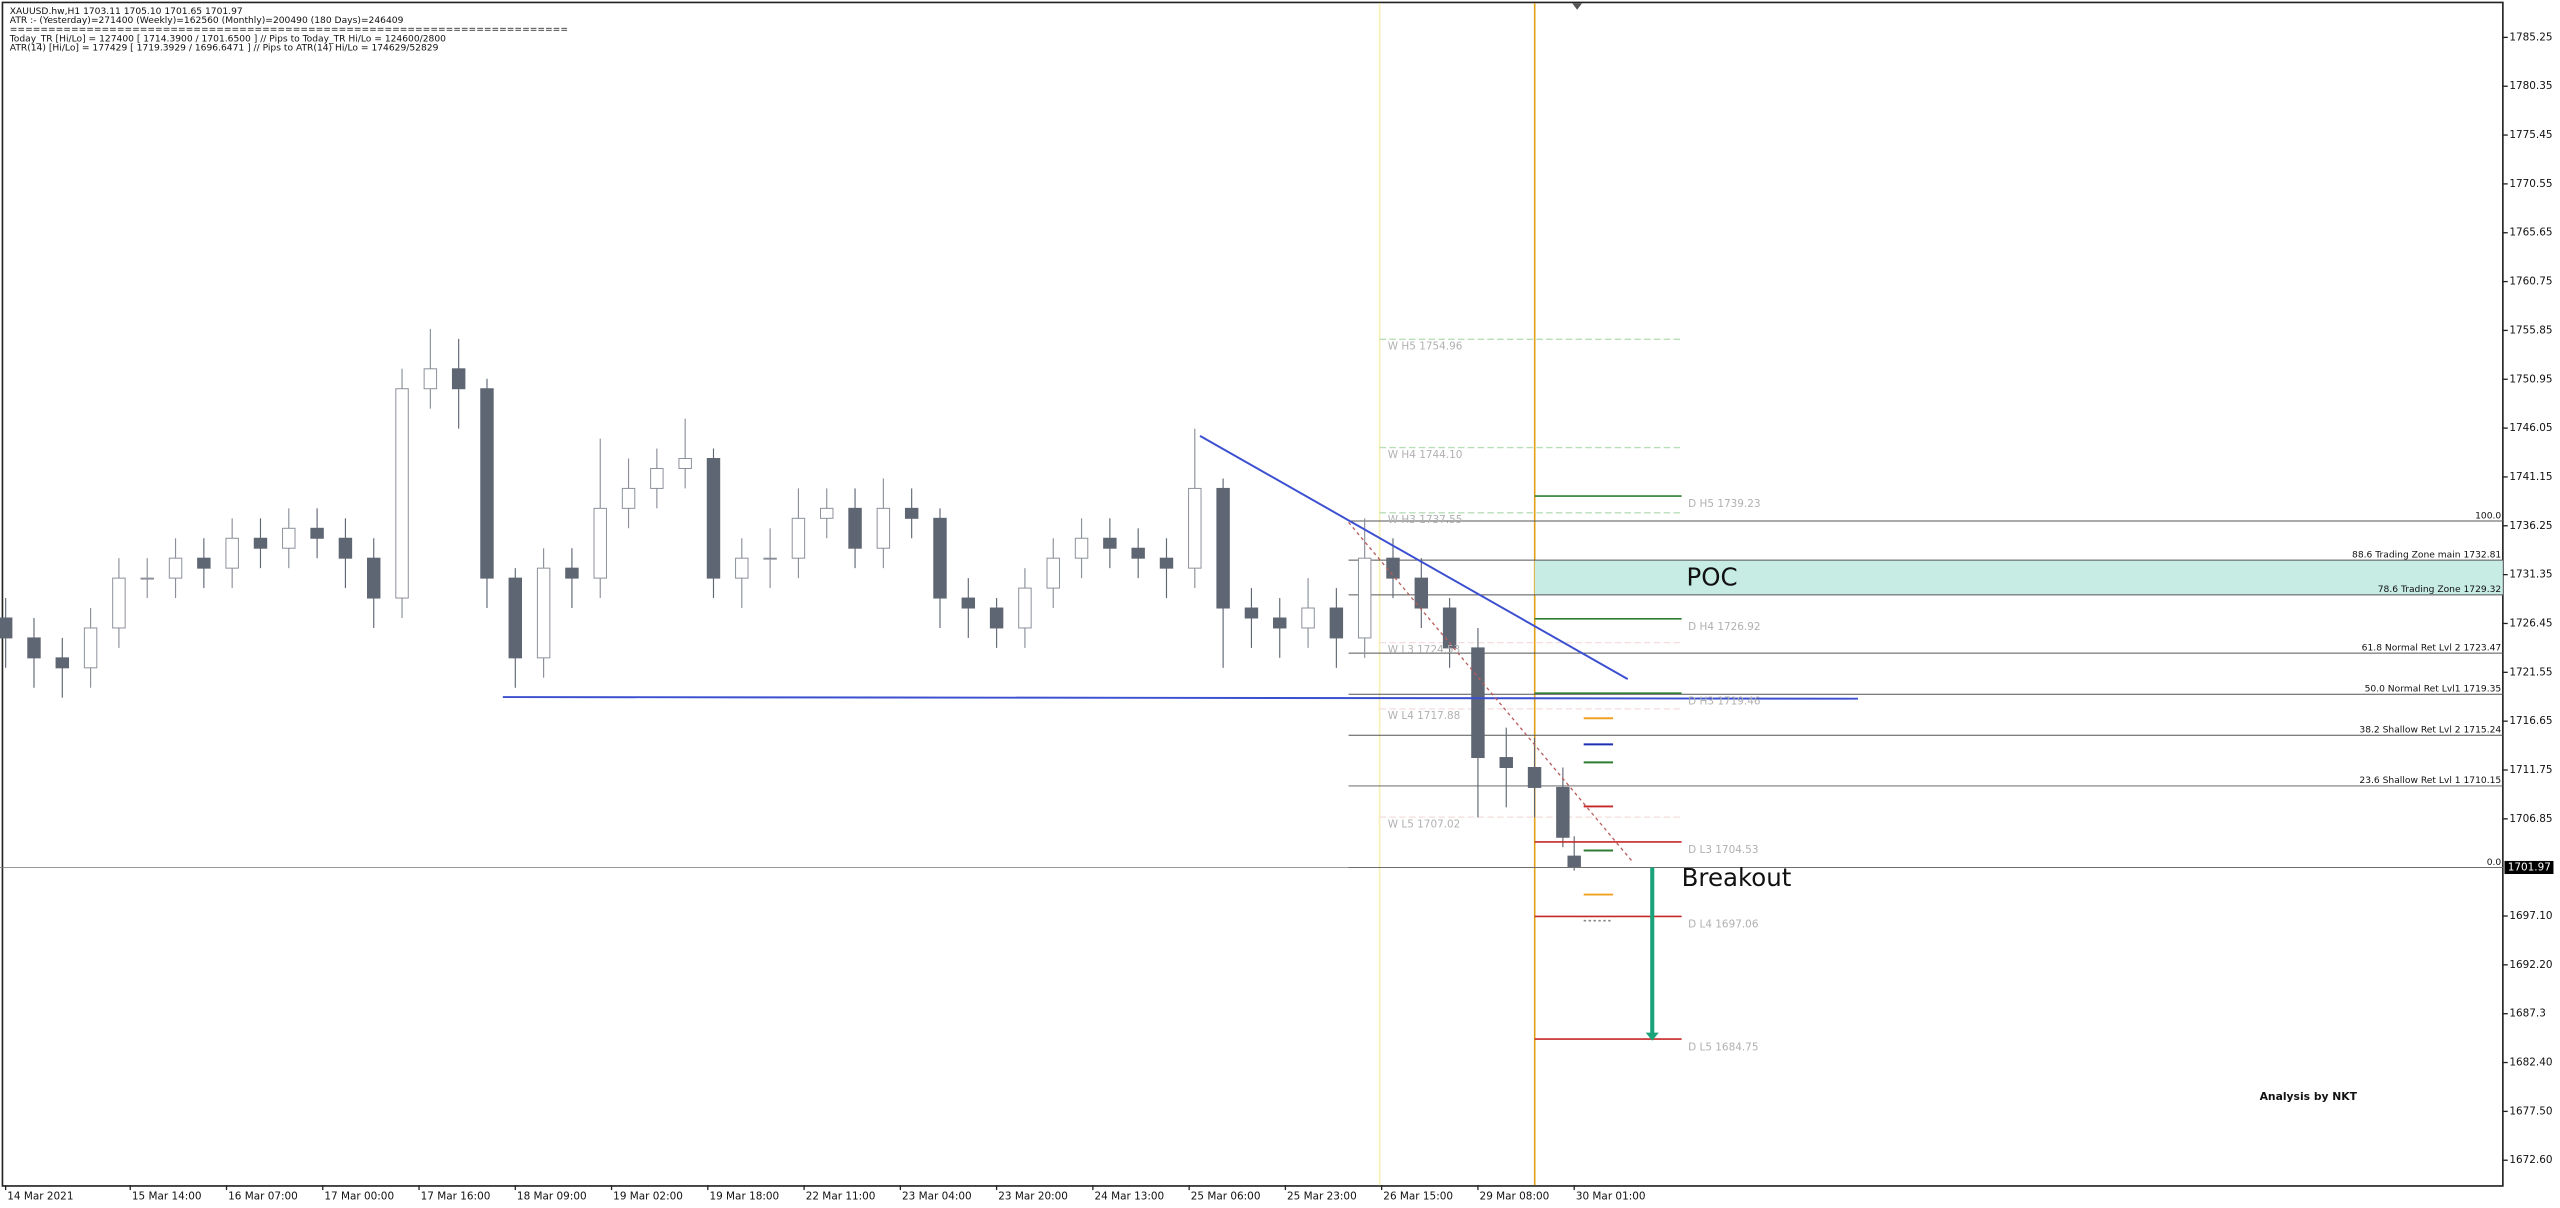 The image size is (2560, 1208). Describe the element at coordinates (1033, 1197) in the screenshot. I see `x-tick-label: 23 Mar 20:00` at that location.